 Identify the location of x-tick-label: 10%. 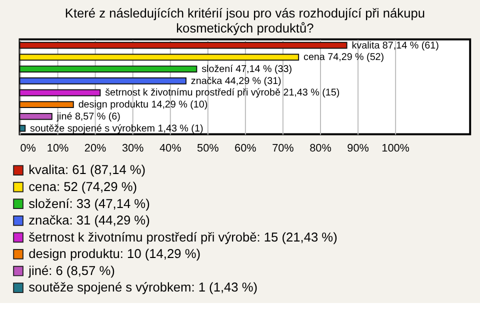
(57, 148).